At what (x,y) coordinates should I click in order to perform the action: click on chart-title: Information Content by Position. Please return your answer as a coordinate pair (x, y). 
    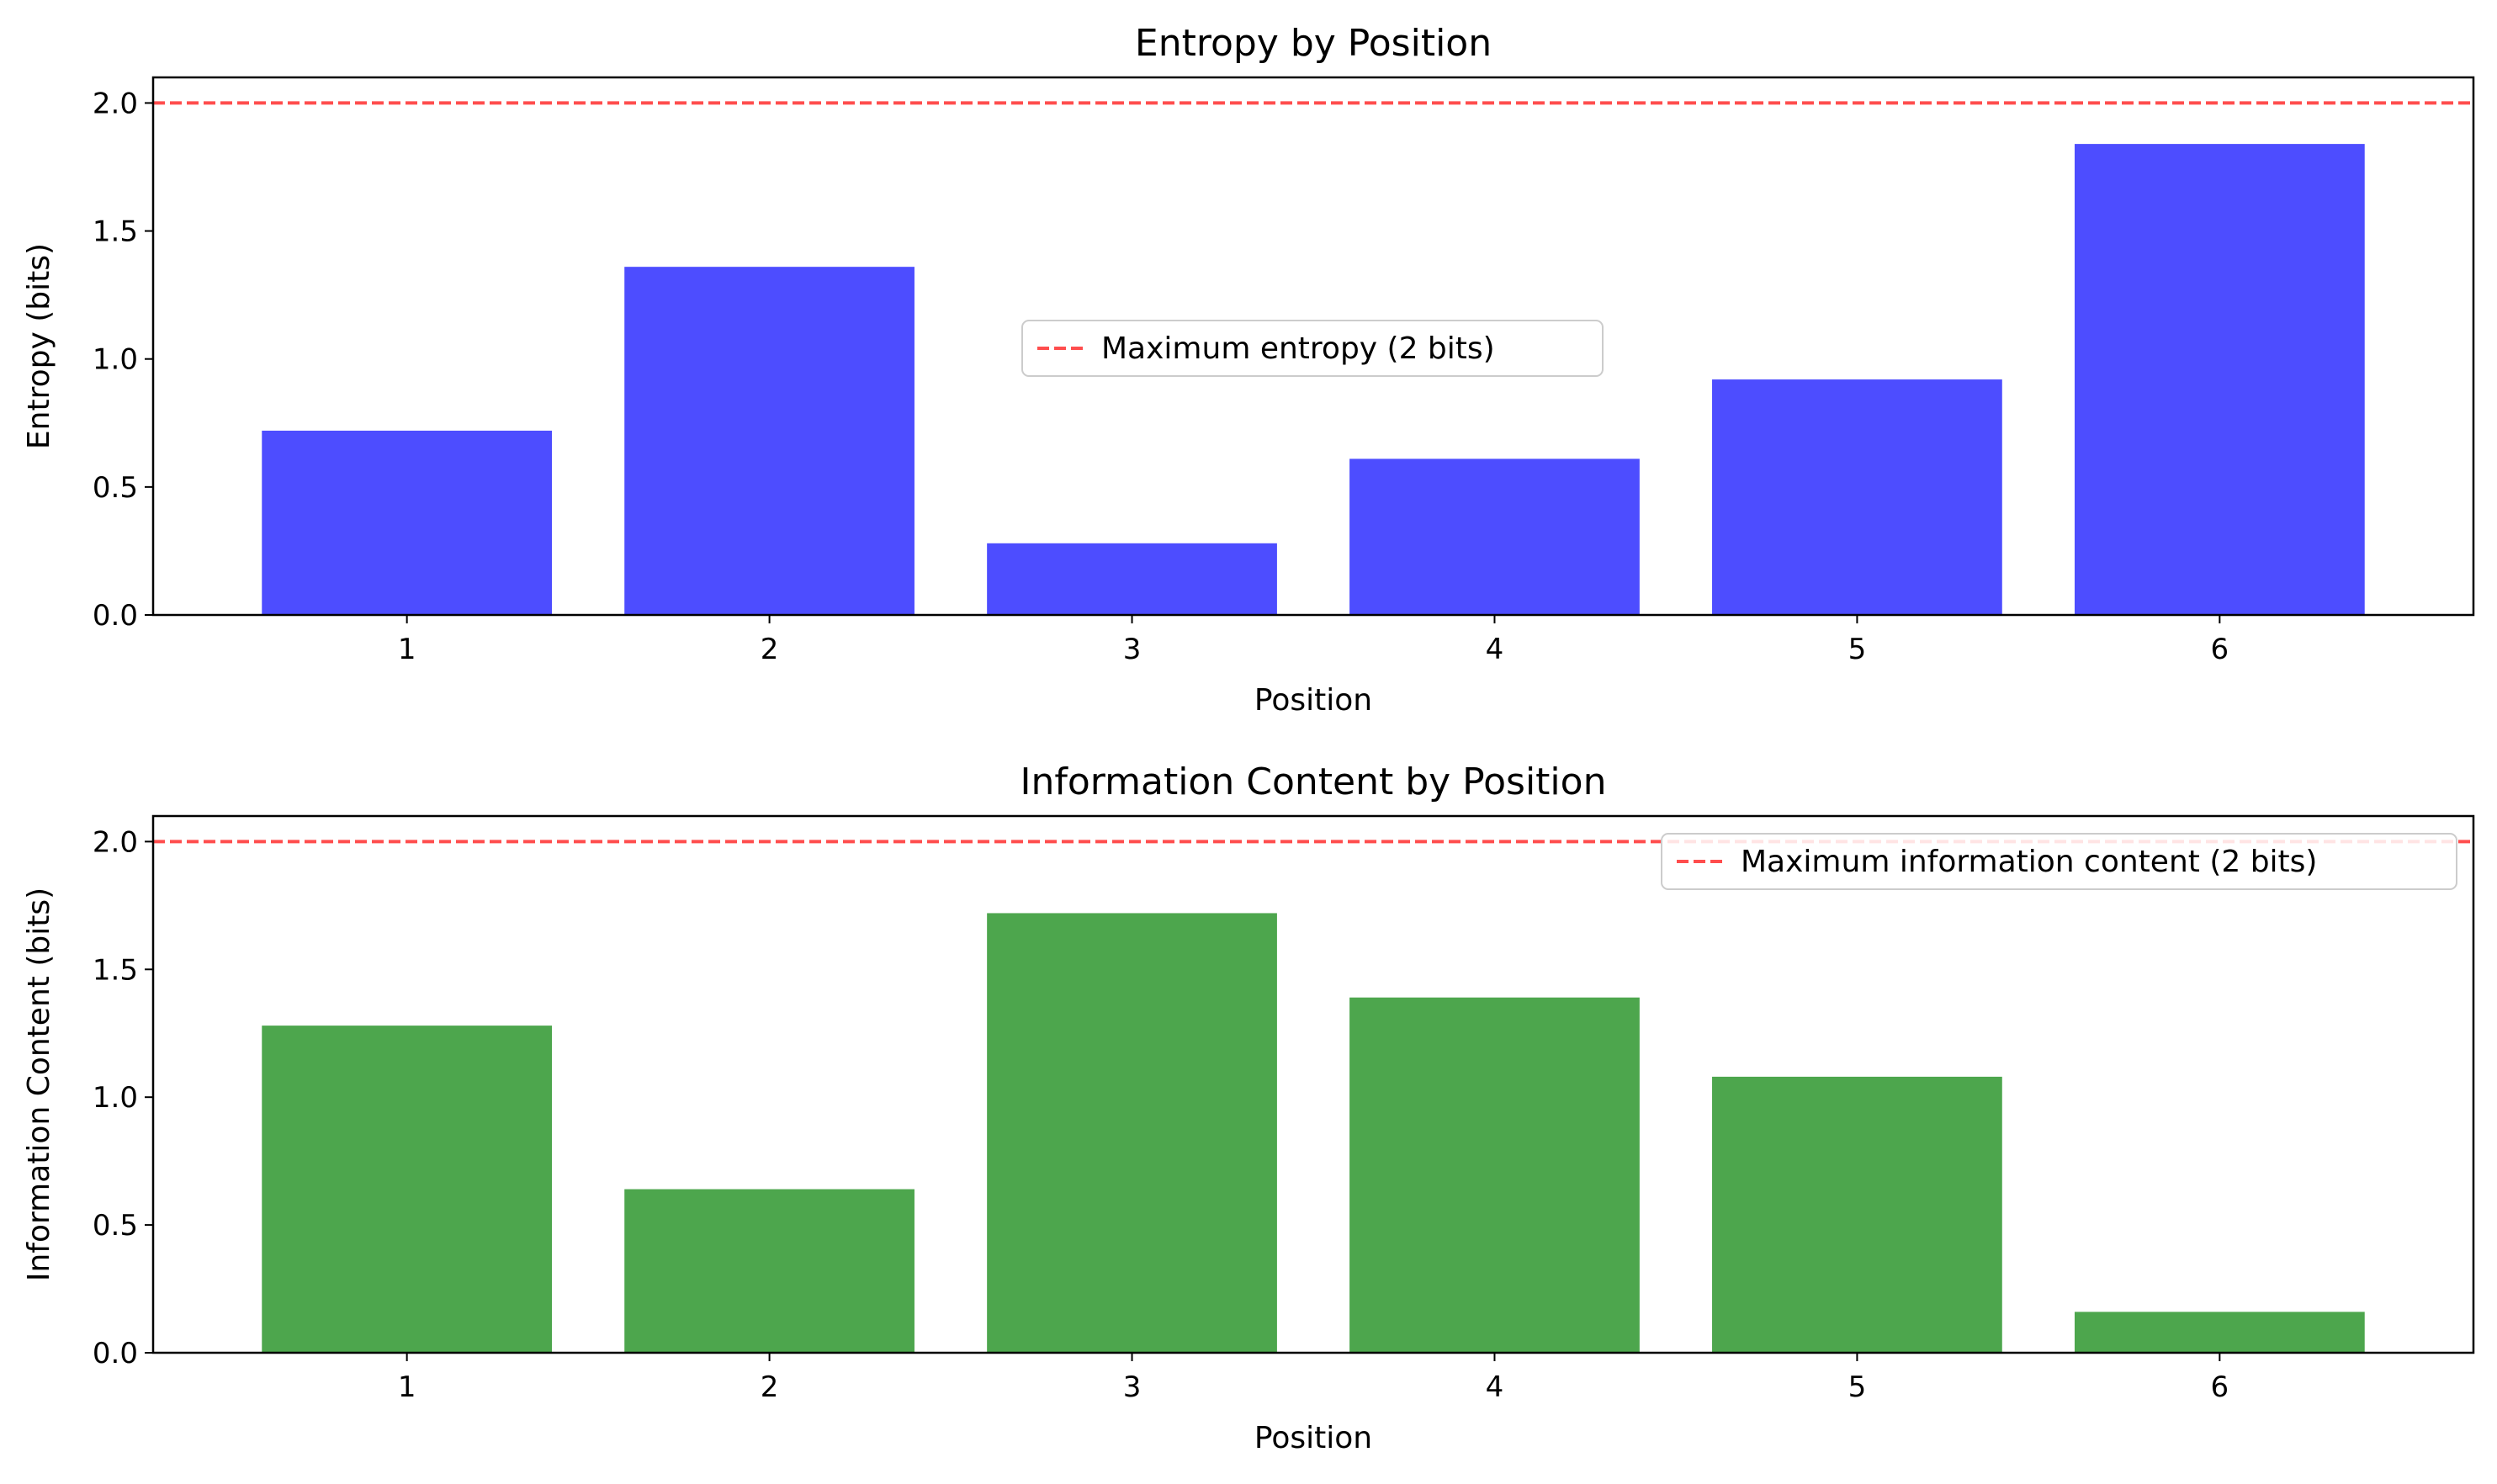
    Looking at the image, I should click on (1314, 782).